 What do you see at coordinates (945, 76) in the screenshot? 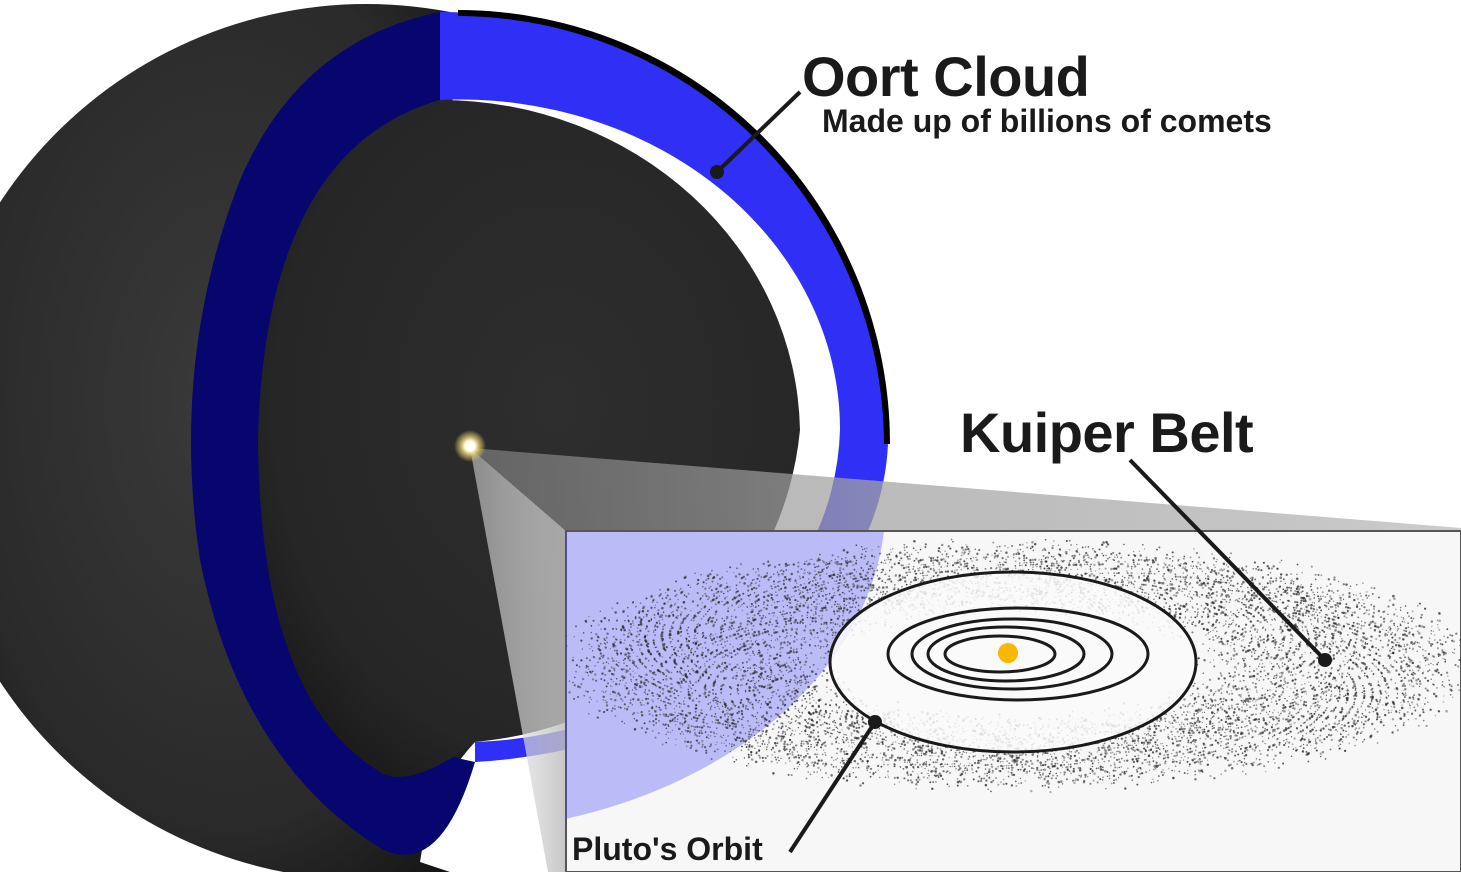
I see `oort-cloud-title: Oort Cloud` at bounding box center [945, 76].